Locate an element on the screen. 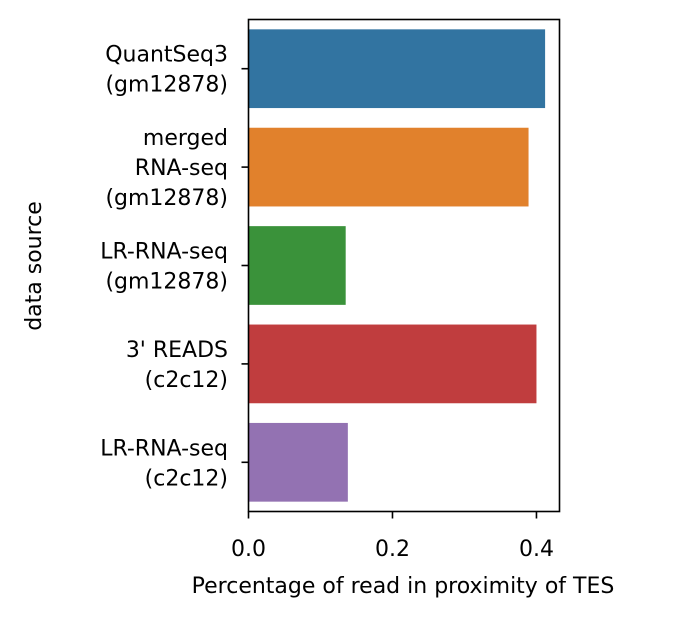 This screenshot has height=619, width=690. category-label-1: QuantSeq3 (gm12878) is located at coordinates (166, 70).